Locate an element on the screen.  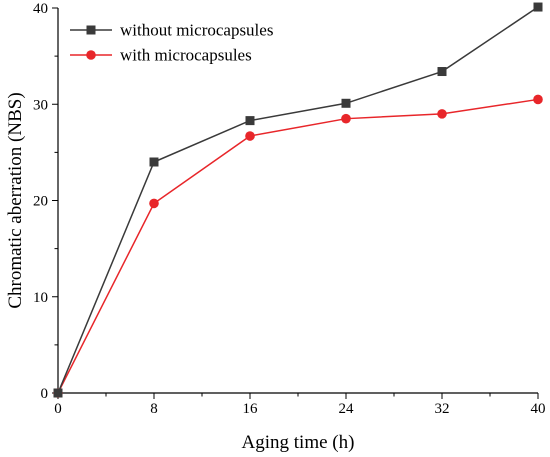
legend-marker-with-microcapsules is located at coordinates (91, 55).